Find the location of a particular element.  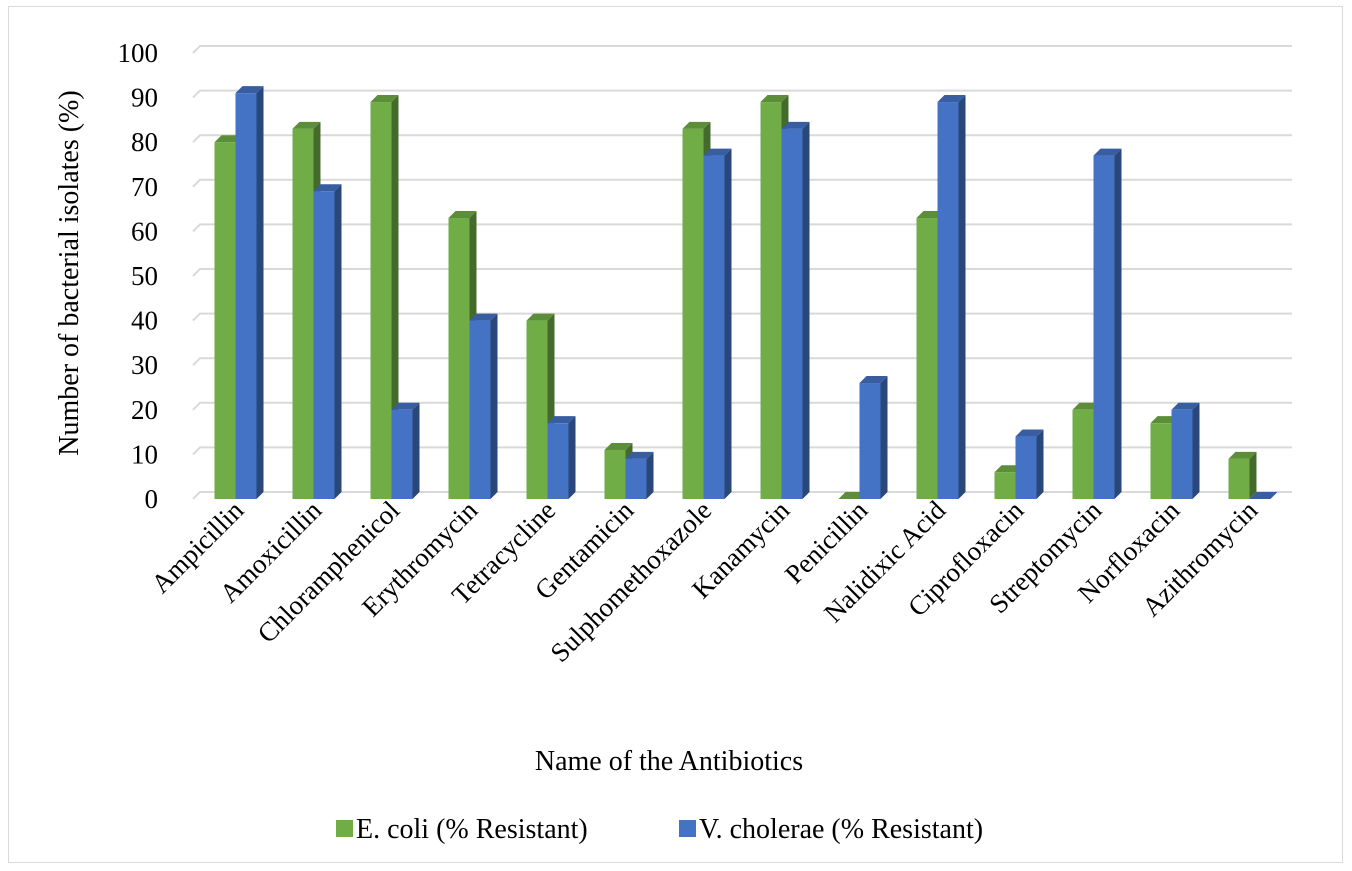

y-tick-label: 40 is located at coordinates (144, 321).